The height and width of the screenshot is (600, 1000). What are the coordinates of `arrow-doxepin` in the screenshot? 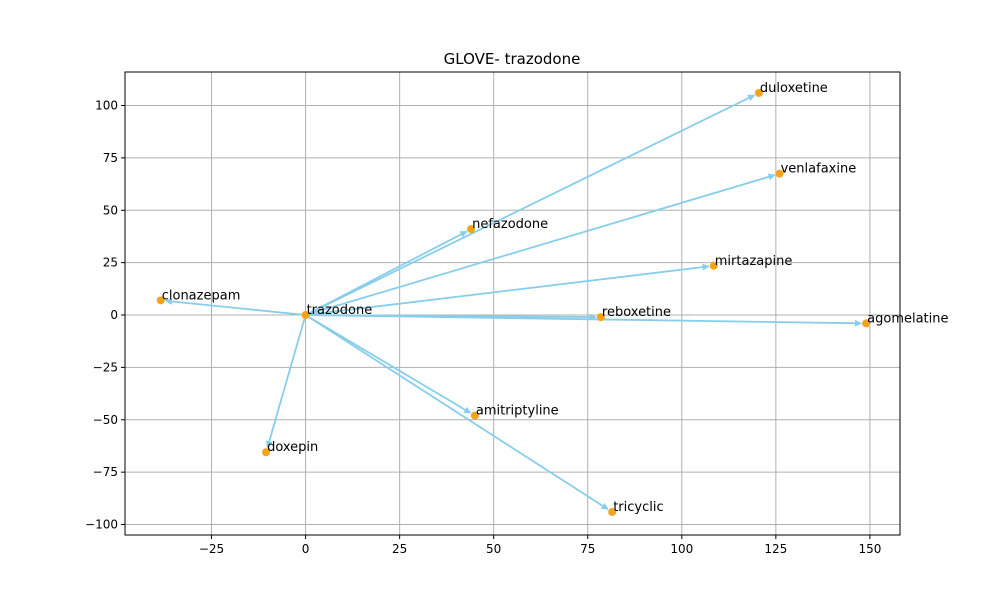 It's located at (286, 381).